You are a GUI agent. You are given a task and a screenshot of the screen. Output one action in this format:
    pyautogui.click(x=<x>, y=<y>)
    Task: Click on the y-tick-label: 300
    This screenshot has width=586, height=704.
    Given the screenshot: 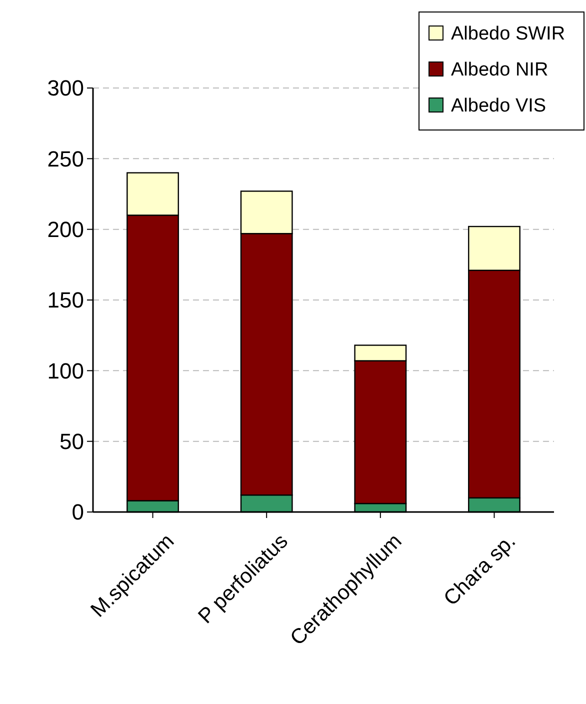 What is the action you would take?
    pyautogui.click(x=65, y=88)
    